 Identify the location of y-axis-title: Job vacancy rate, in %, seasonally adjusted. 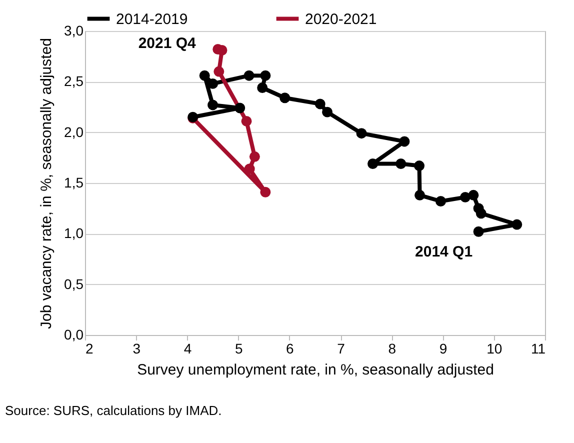
(47, 183).